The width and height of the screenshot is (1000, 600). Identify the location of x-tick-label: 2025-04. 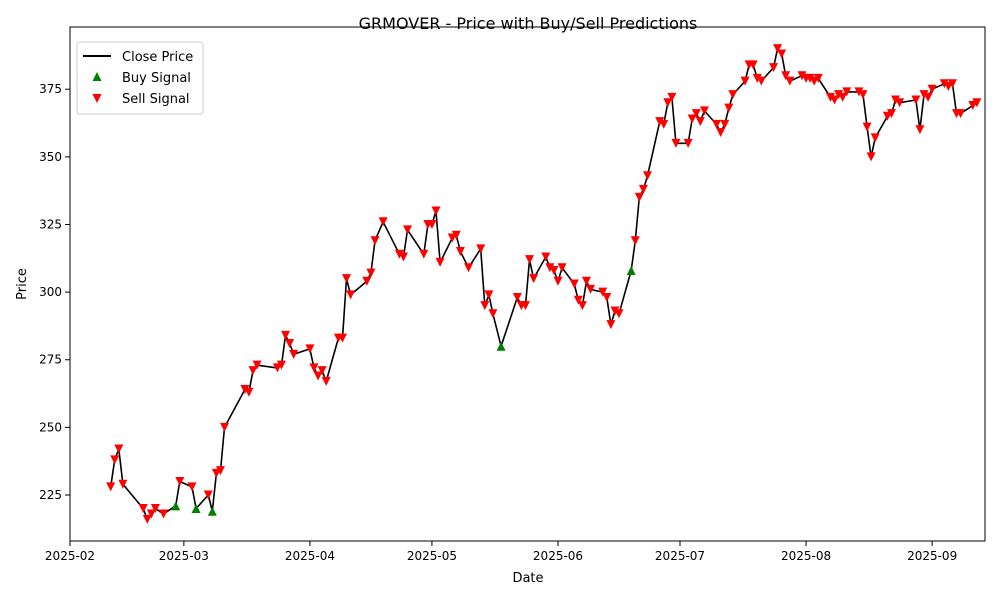
(310, 556).